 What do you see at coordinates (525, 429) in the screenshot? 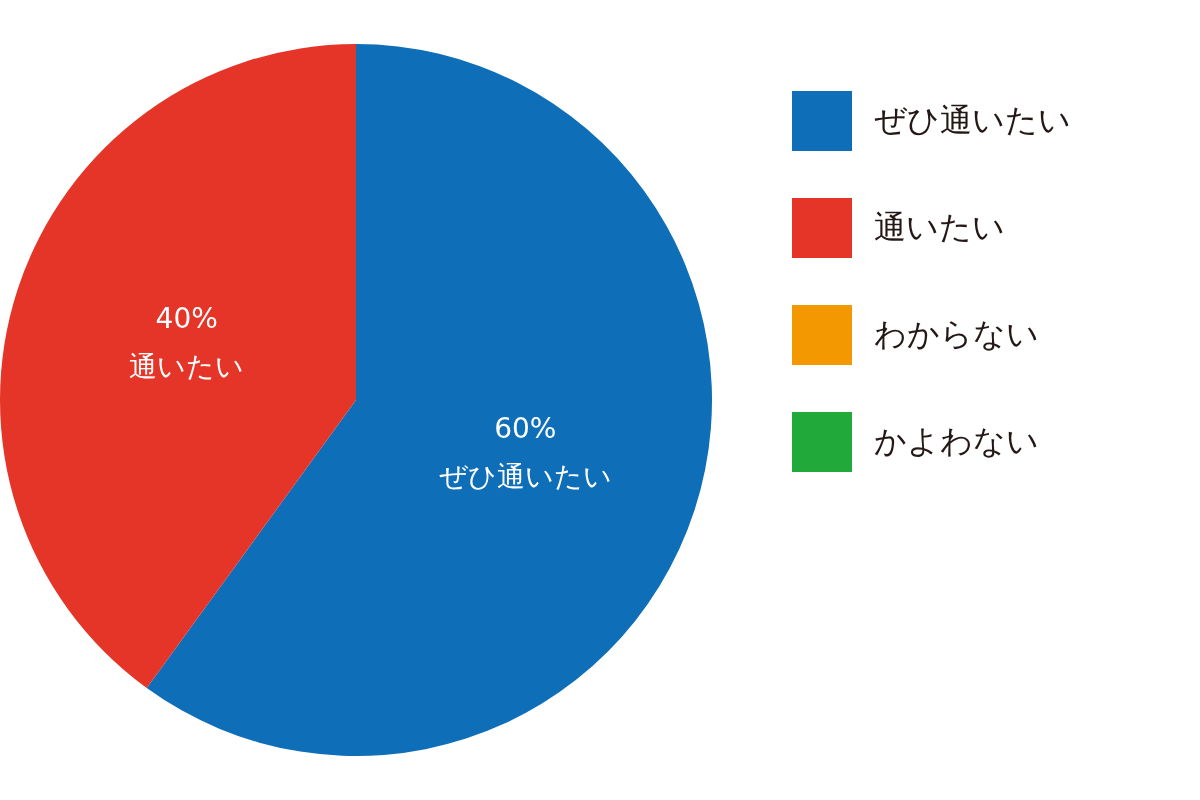
I see `data-label: 60%` at bounding box center [525, 429].